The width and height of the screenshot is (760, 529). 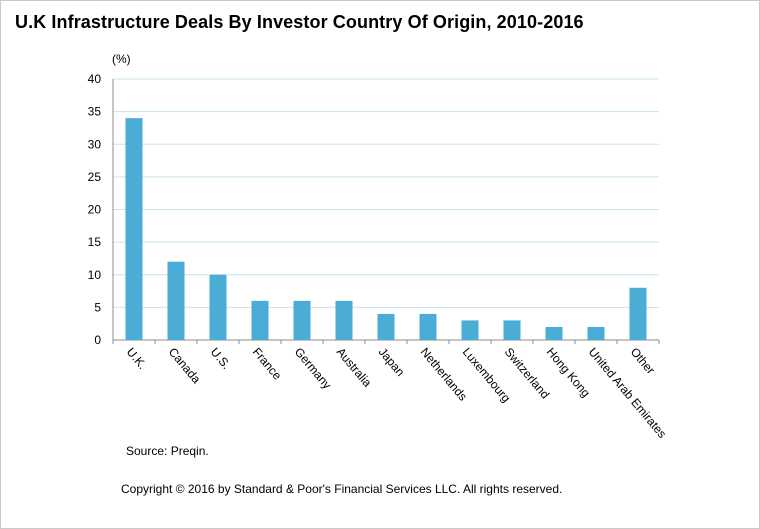 I want to click on x-tick-label: United Arab Emirates, so click(x=628, y=393).